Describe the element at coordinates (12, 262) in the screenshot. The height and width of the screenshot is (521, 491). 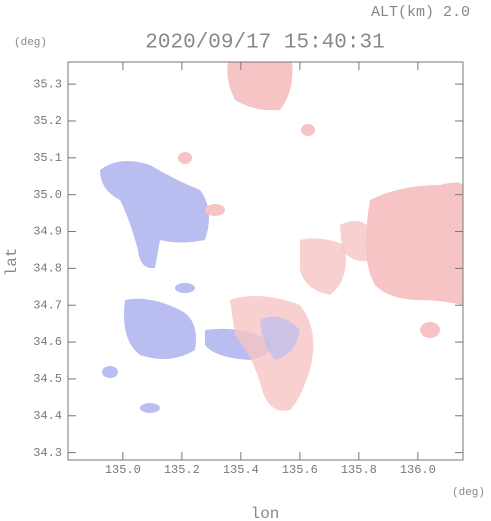
I see `y-axis-label: lat` at that location.